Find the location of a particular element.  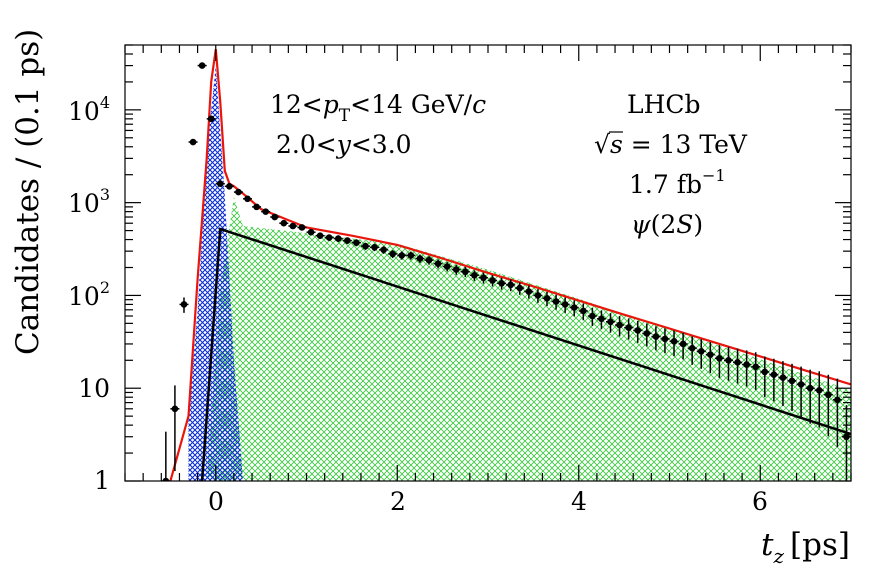

y-tick-label: 10³ is located at coordinates (89, 201).